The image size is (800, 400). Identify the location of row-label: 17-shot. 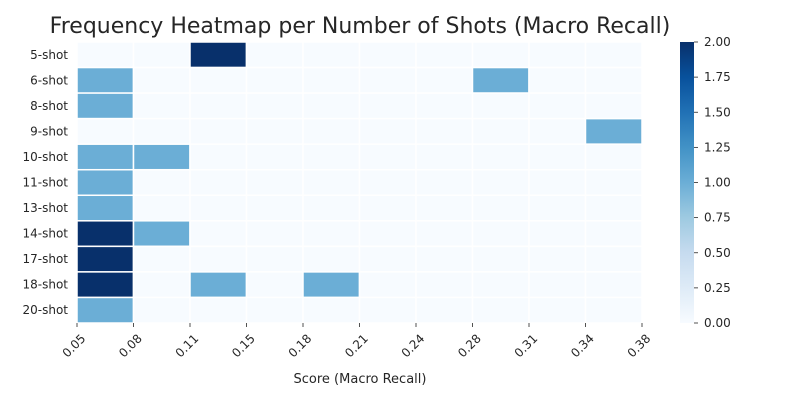
(45, 259).